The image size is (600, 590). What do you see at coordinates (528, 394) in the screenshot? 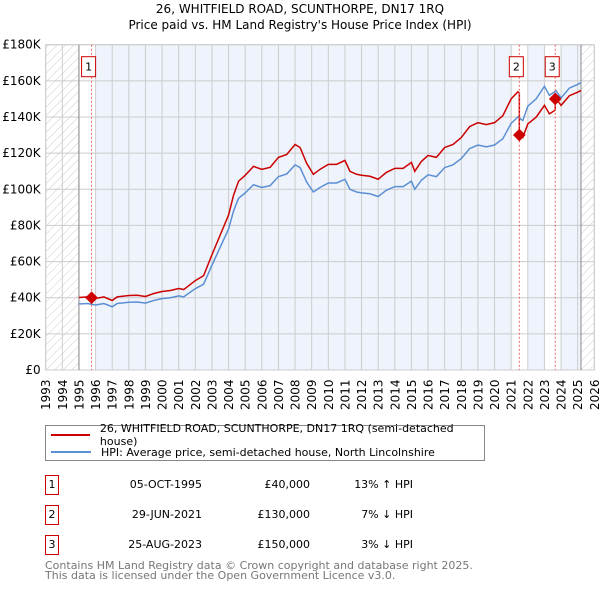
I see `x-tick-label: 2022` at bounding box center [528, 394].